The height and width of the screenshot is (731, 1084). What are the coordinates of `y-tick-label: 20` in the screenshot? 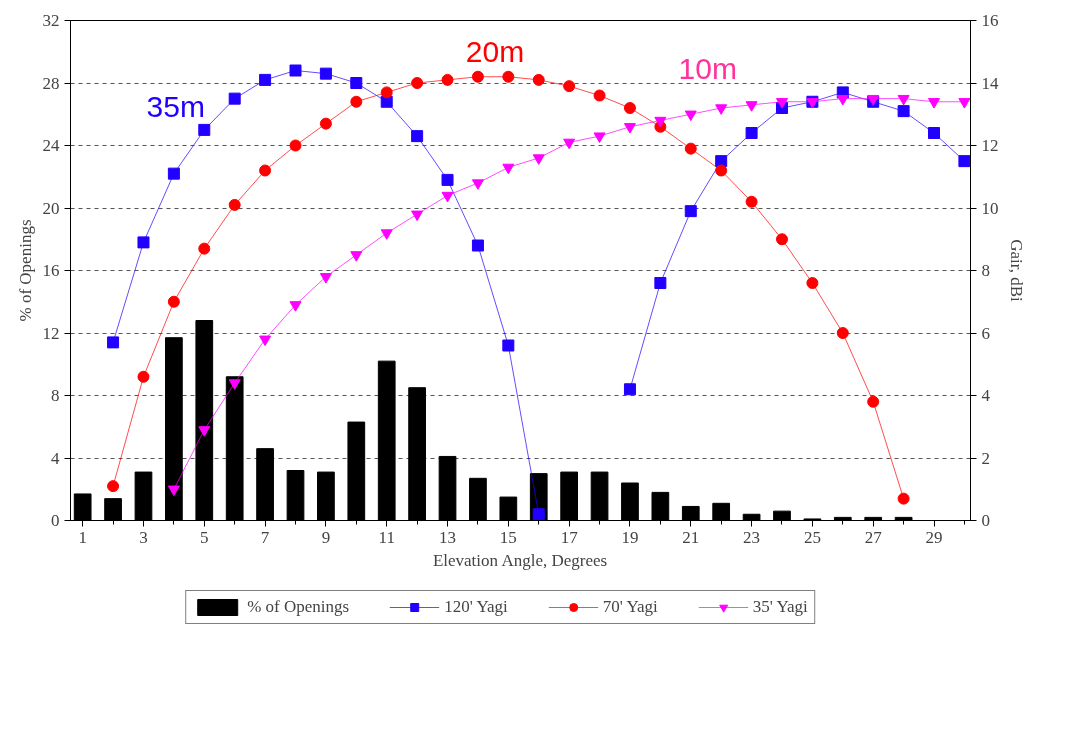 It's located at (51, 208).